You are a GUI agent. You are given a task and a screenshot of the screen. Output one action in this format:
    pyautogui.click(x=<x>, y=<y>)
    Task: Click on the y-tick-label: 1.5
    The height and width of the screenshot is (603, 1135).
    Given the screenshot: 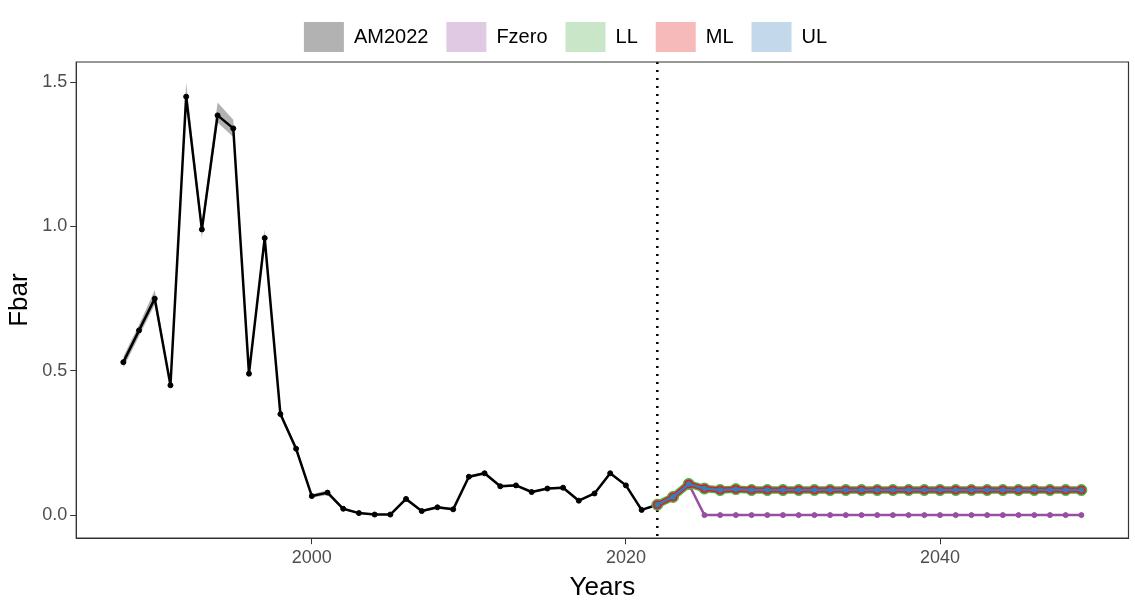 What is the action you would take?
    pyautogui.click(x=55, y=81)
    